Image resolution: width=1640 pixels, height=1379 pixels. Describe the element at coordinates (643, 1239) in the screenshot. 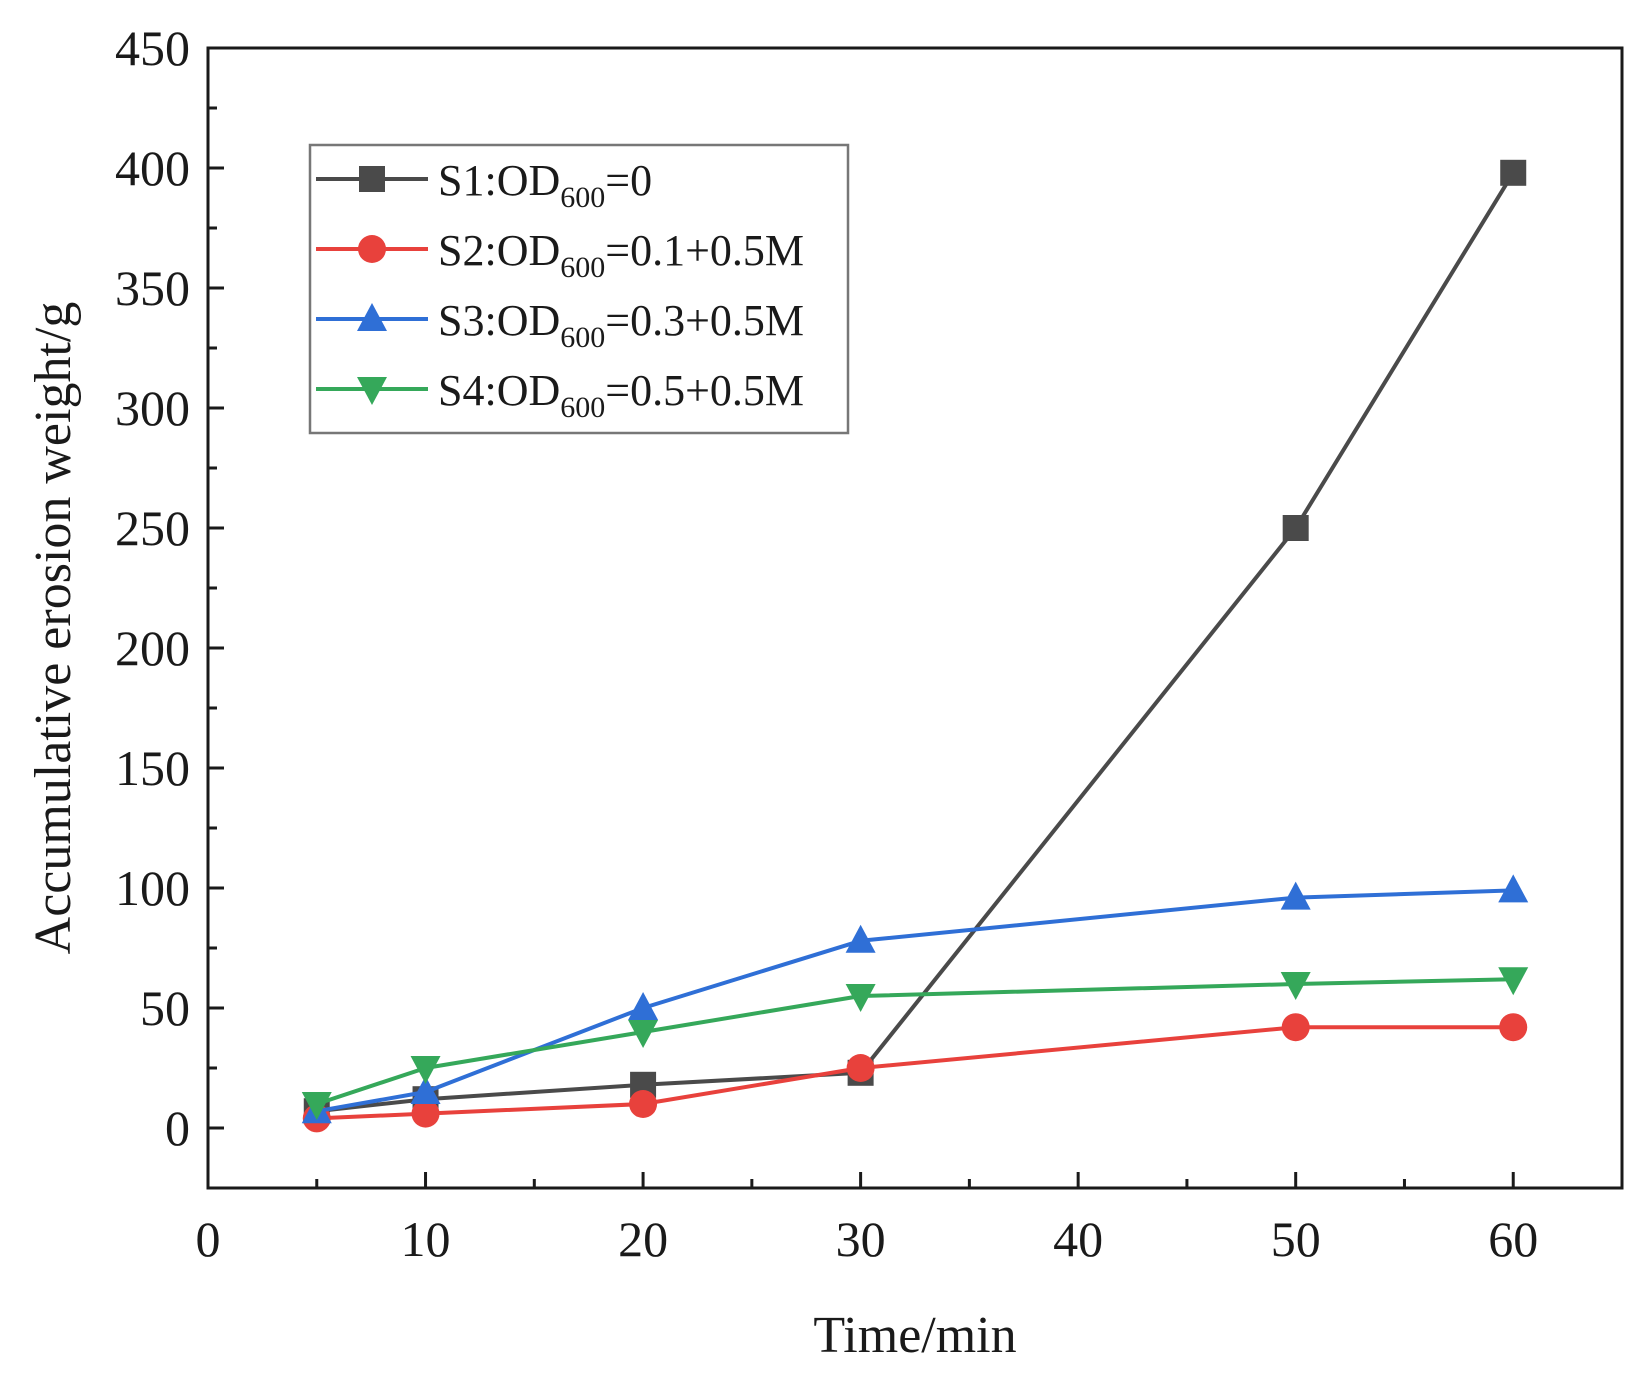

I see `x-tick-label: 20` at that location.